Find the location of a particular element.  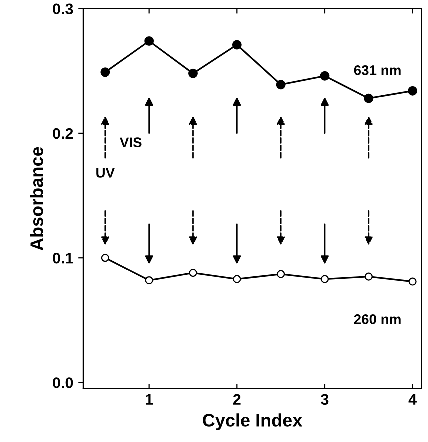

x-tick-label: 2 is located at coordinates (237, 399).